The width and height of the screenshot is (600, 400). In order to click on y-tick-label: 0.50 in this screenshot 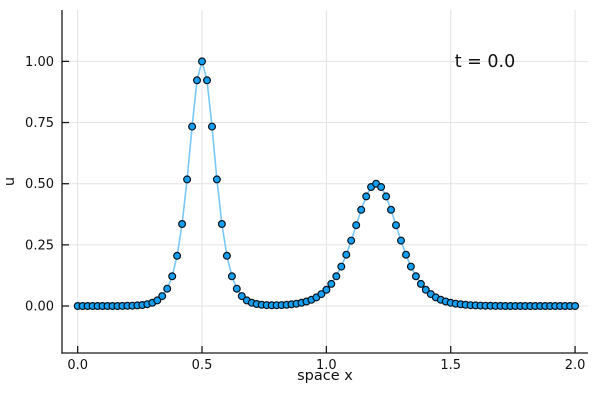, I will do `click(39, 184)`.